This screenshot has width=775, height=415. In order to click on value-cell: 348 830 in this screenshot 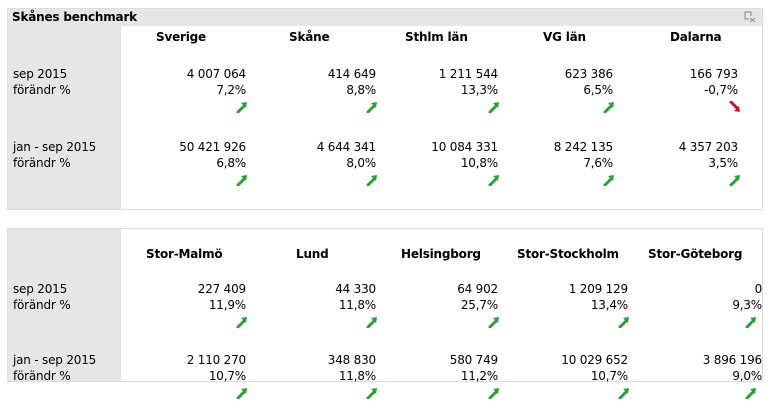, I will do `click(351, 360)`.